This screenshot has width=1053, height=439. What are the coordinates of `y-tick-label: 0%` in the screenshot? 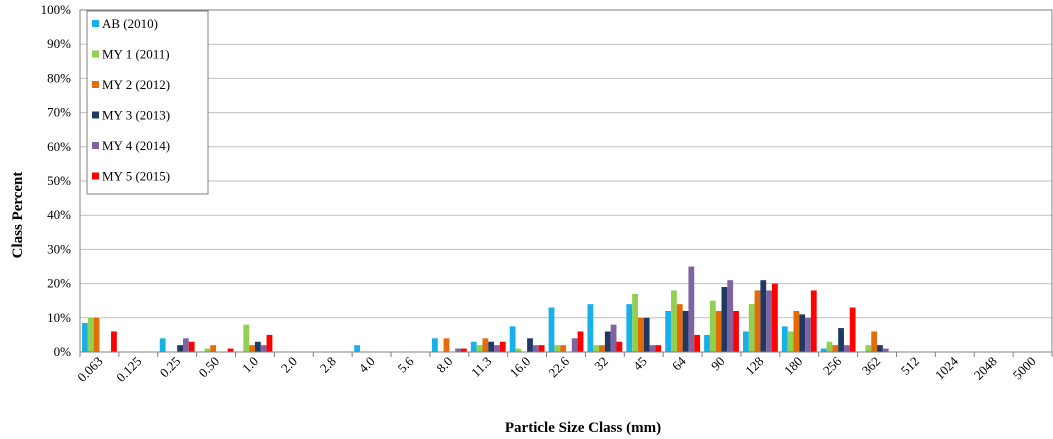 It's located at (63, 351).